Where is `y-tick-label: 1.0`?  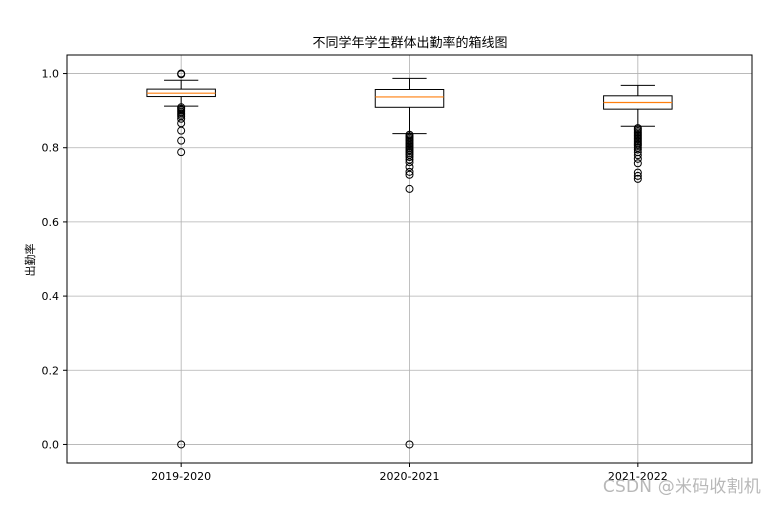
y-tick-label: 1.0 is located at coordinates (51, 74).